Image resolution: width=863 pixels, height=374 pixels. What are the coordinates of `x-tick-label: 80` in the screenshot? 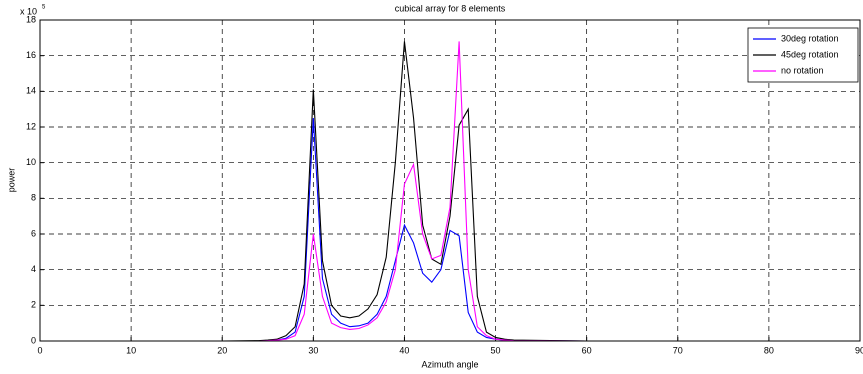 It's located at (769, 350).